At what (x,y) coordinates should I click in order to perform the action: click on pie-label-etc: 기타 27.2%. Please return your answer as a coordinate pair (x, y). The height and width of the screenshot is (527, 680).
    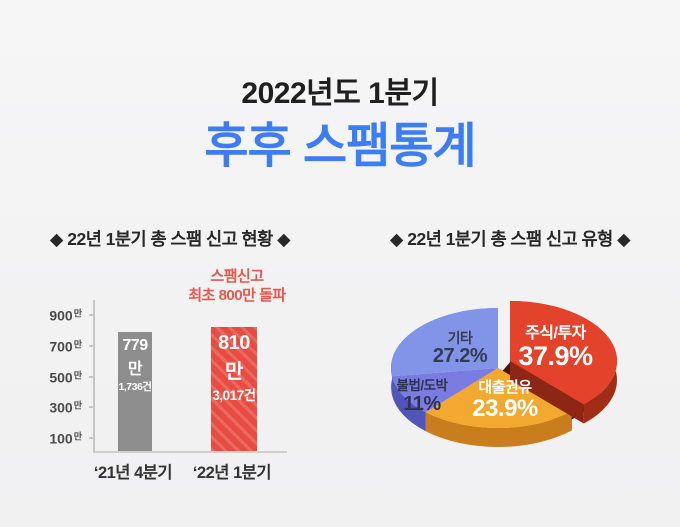
    Looking at the image, I should click on (460, 349).